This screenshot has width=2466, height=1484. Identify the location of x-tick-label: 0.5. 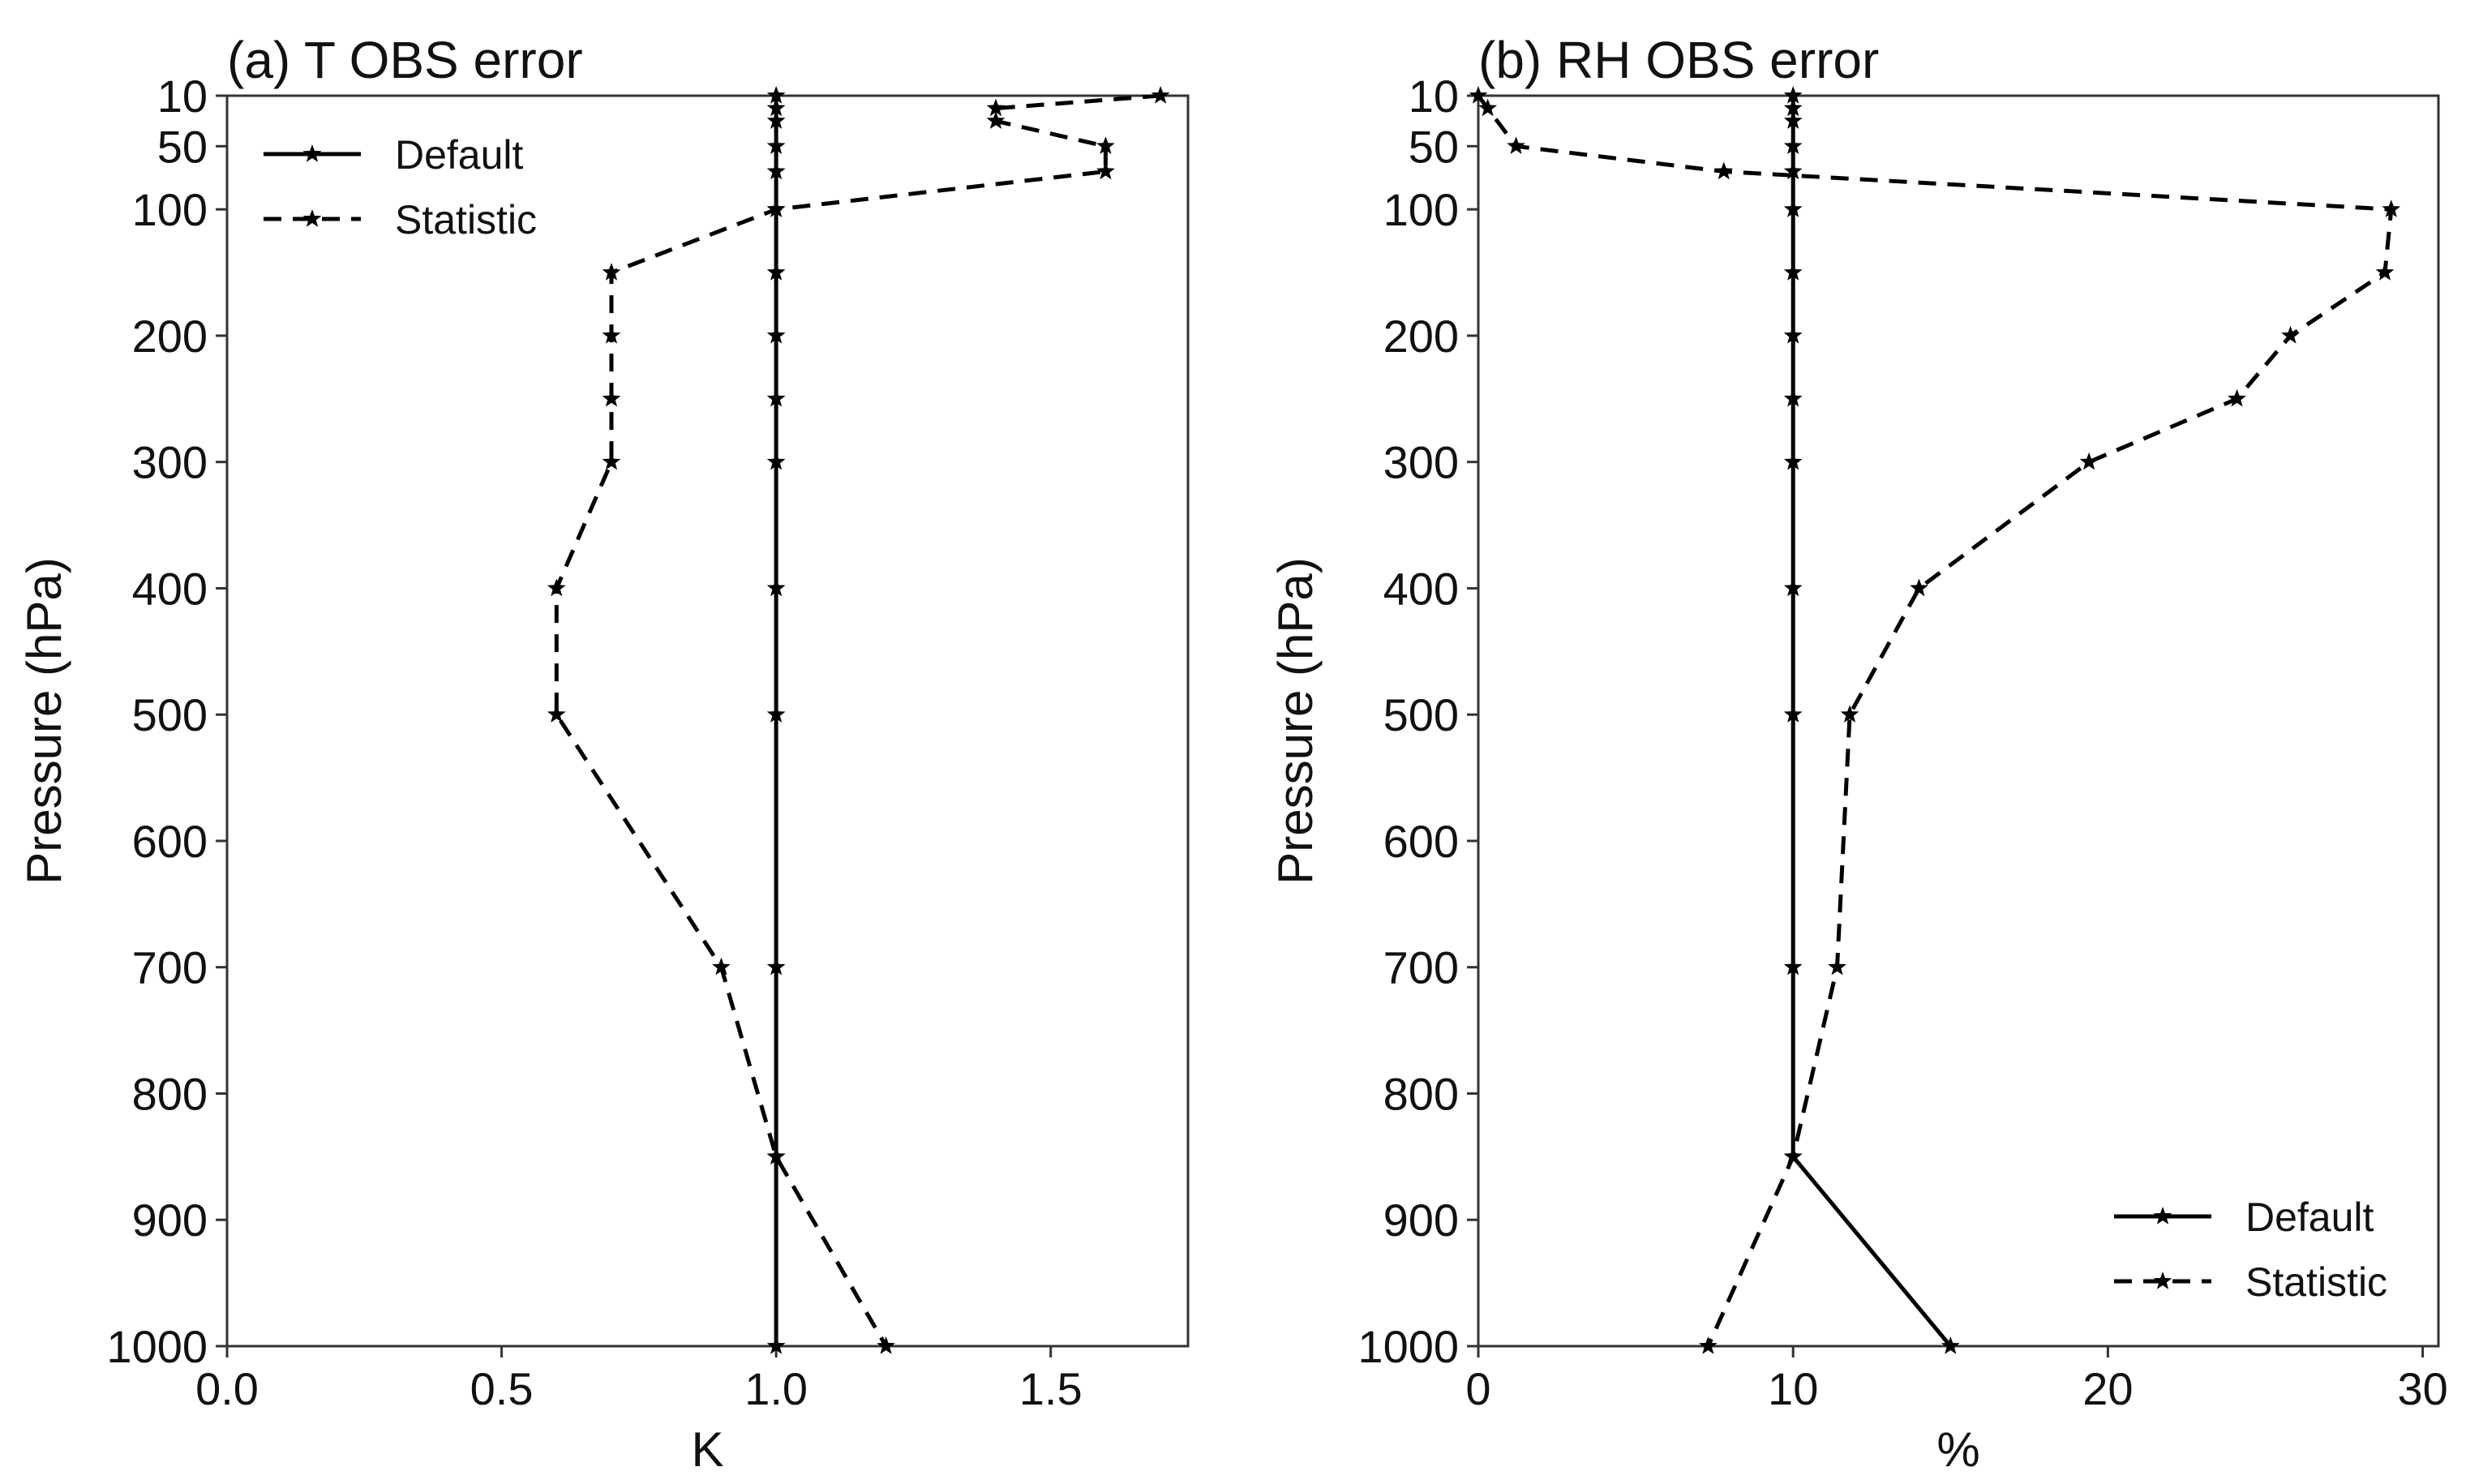
(502, 1388).